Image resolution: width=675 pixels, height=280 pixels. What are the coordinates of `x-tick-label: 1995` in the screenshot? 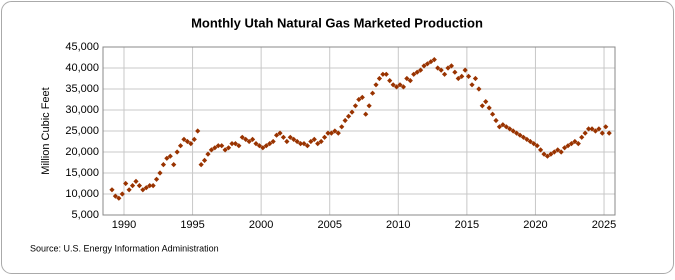 It's located at (192, 225).